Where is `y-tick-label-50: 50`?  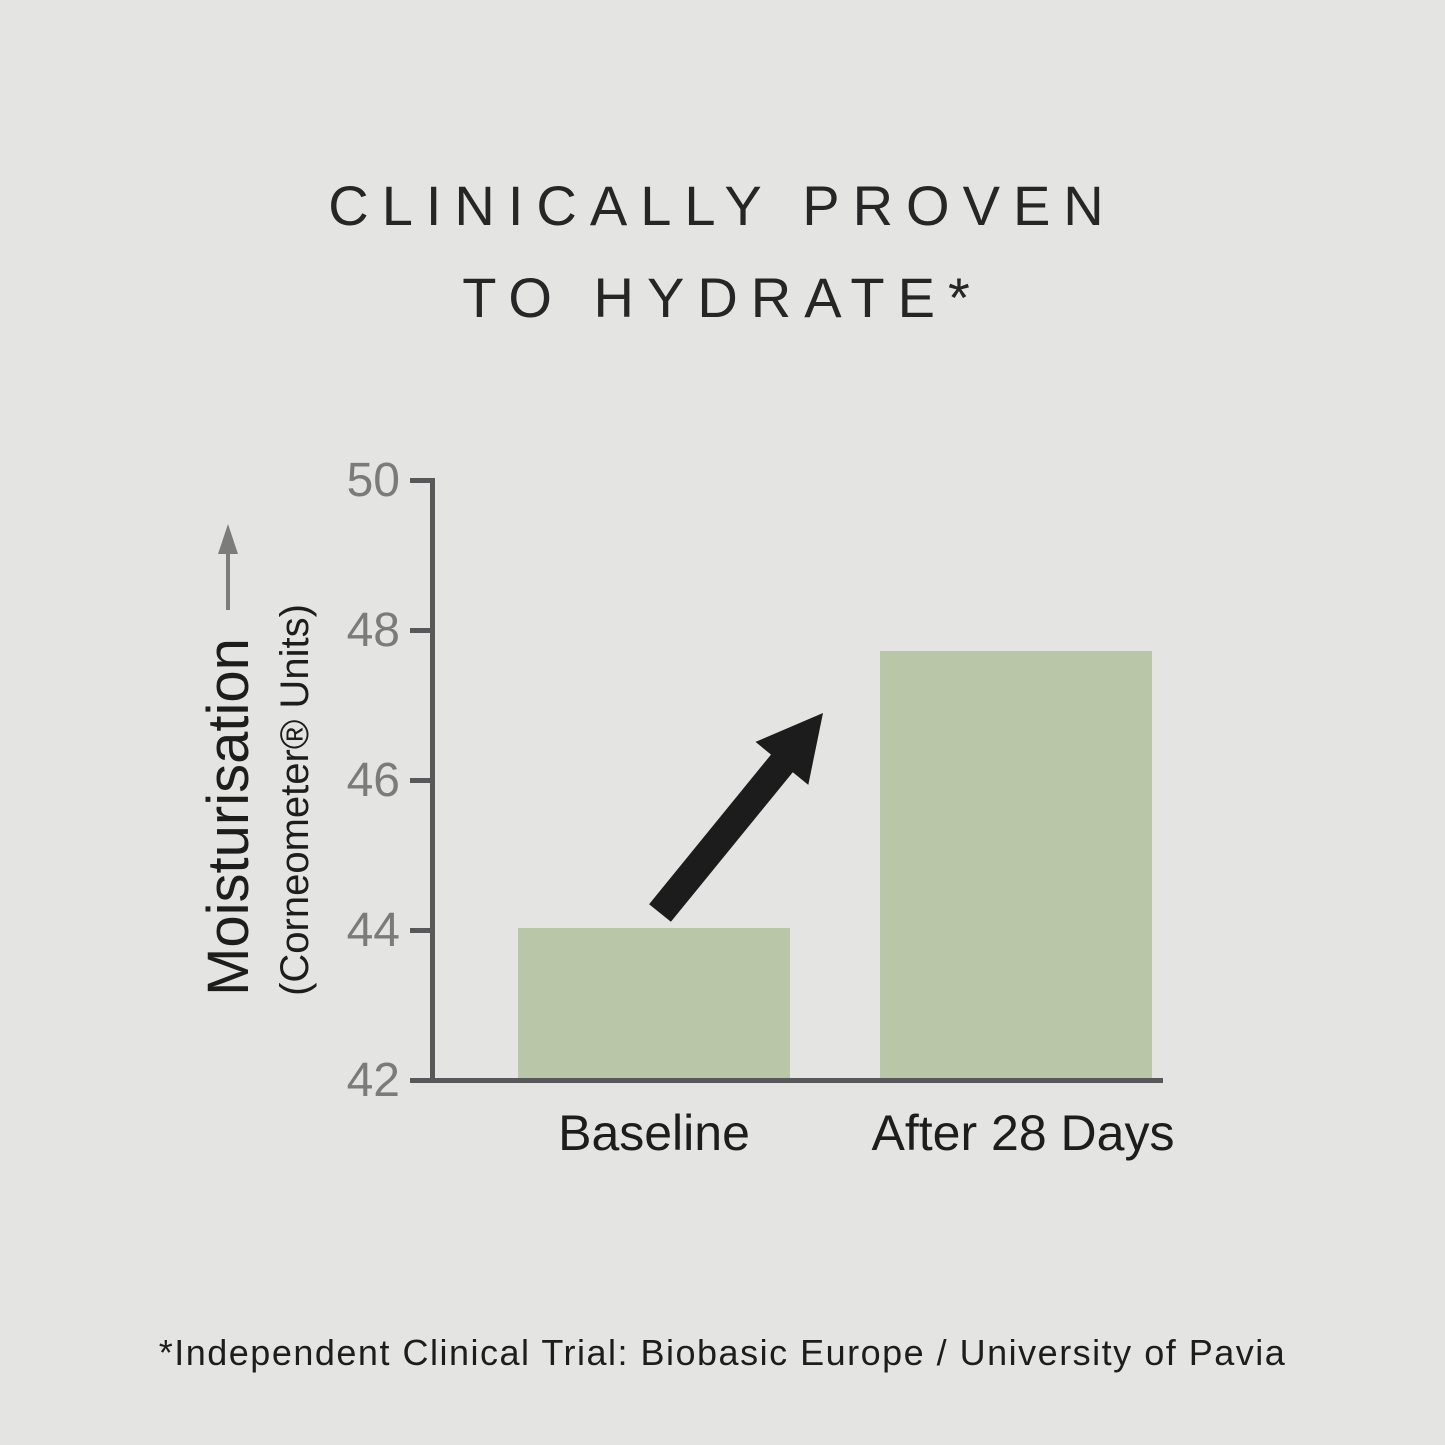
y-tick-label-50: 50 is located at coordinates (373, 480).